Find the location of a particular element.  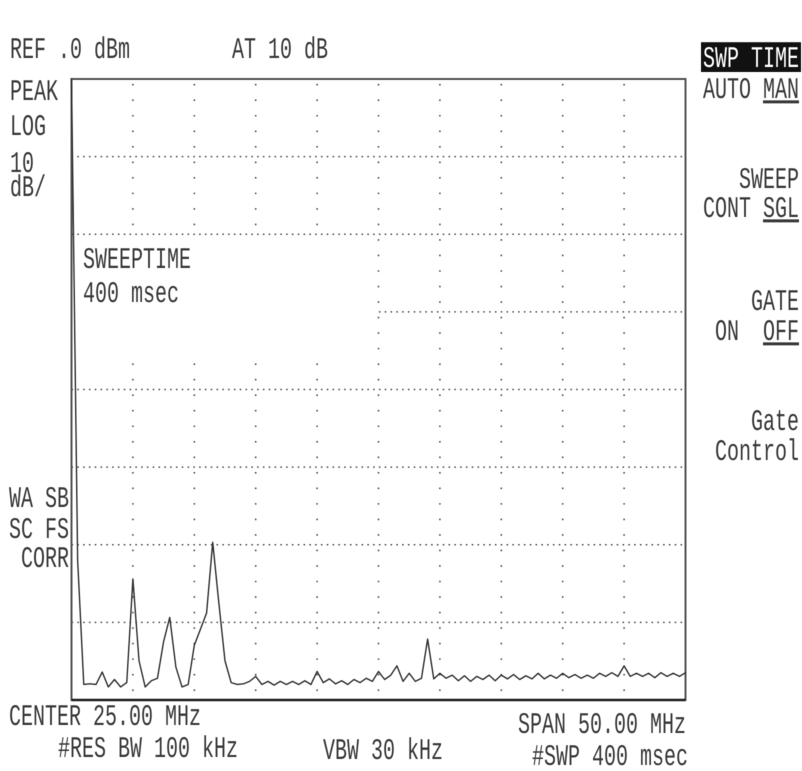

text: CENTER 25.00 MHz is located at coordinates (105, 717).